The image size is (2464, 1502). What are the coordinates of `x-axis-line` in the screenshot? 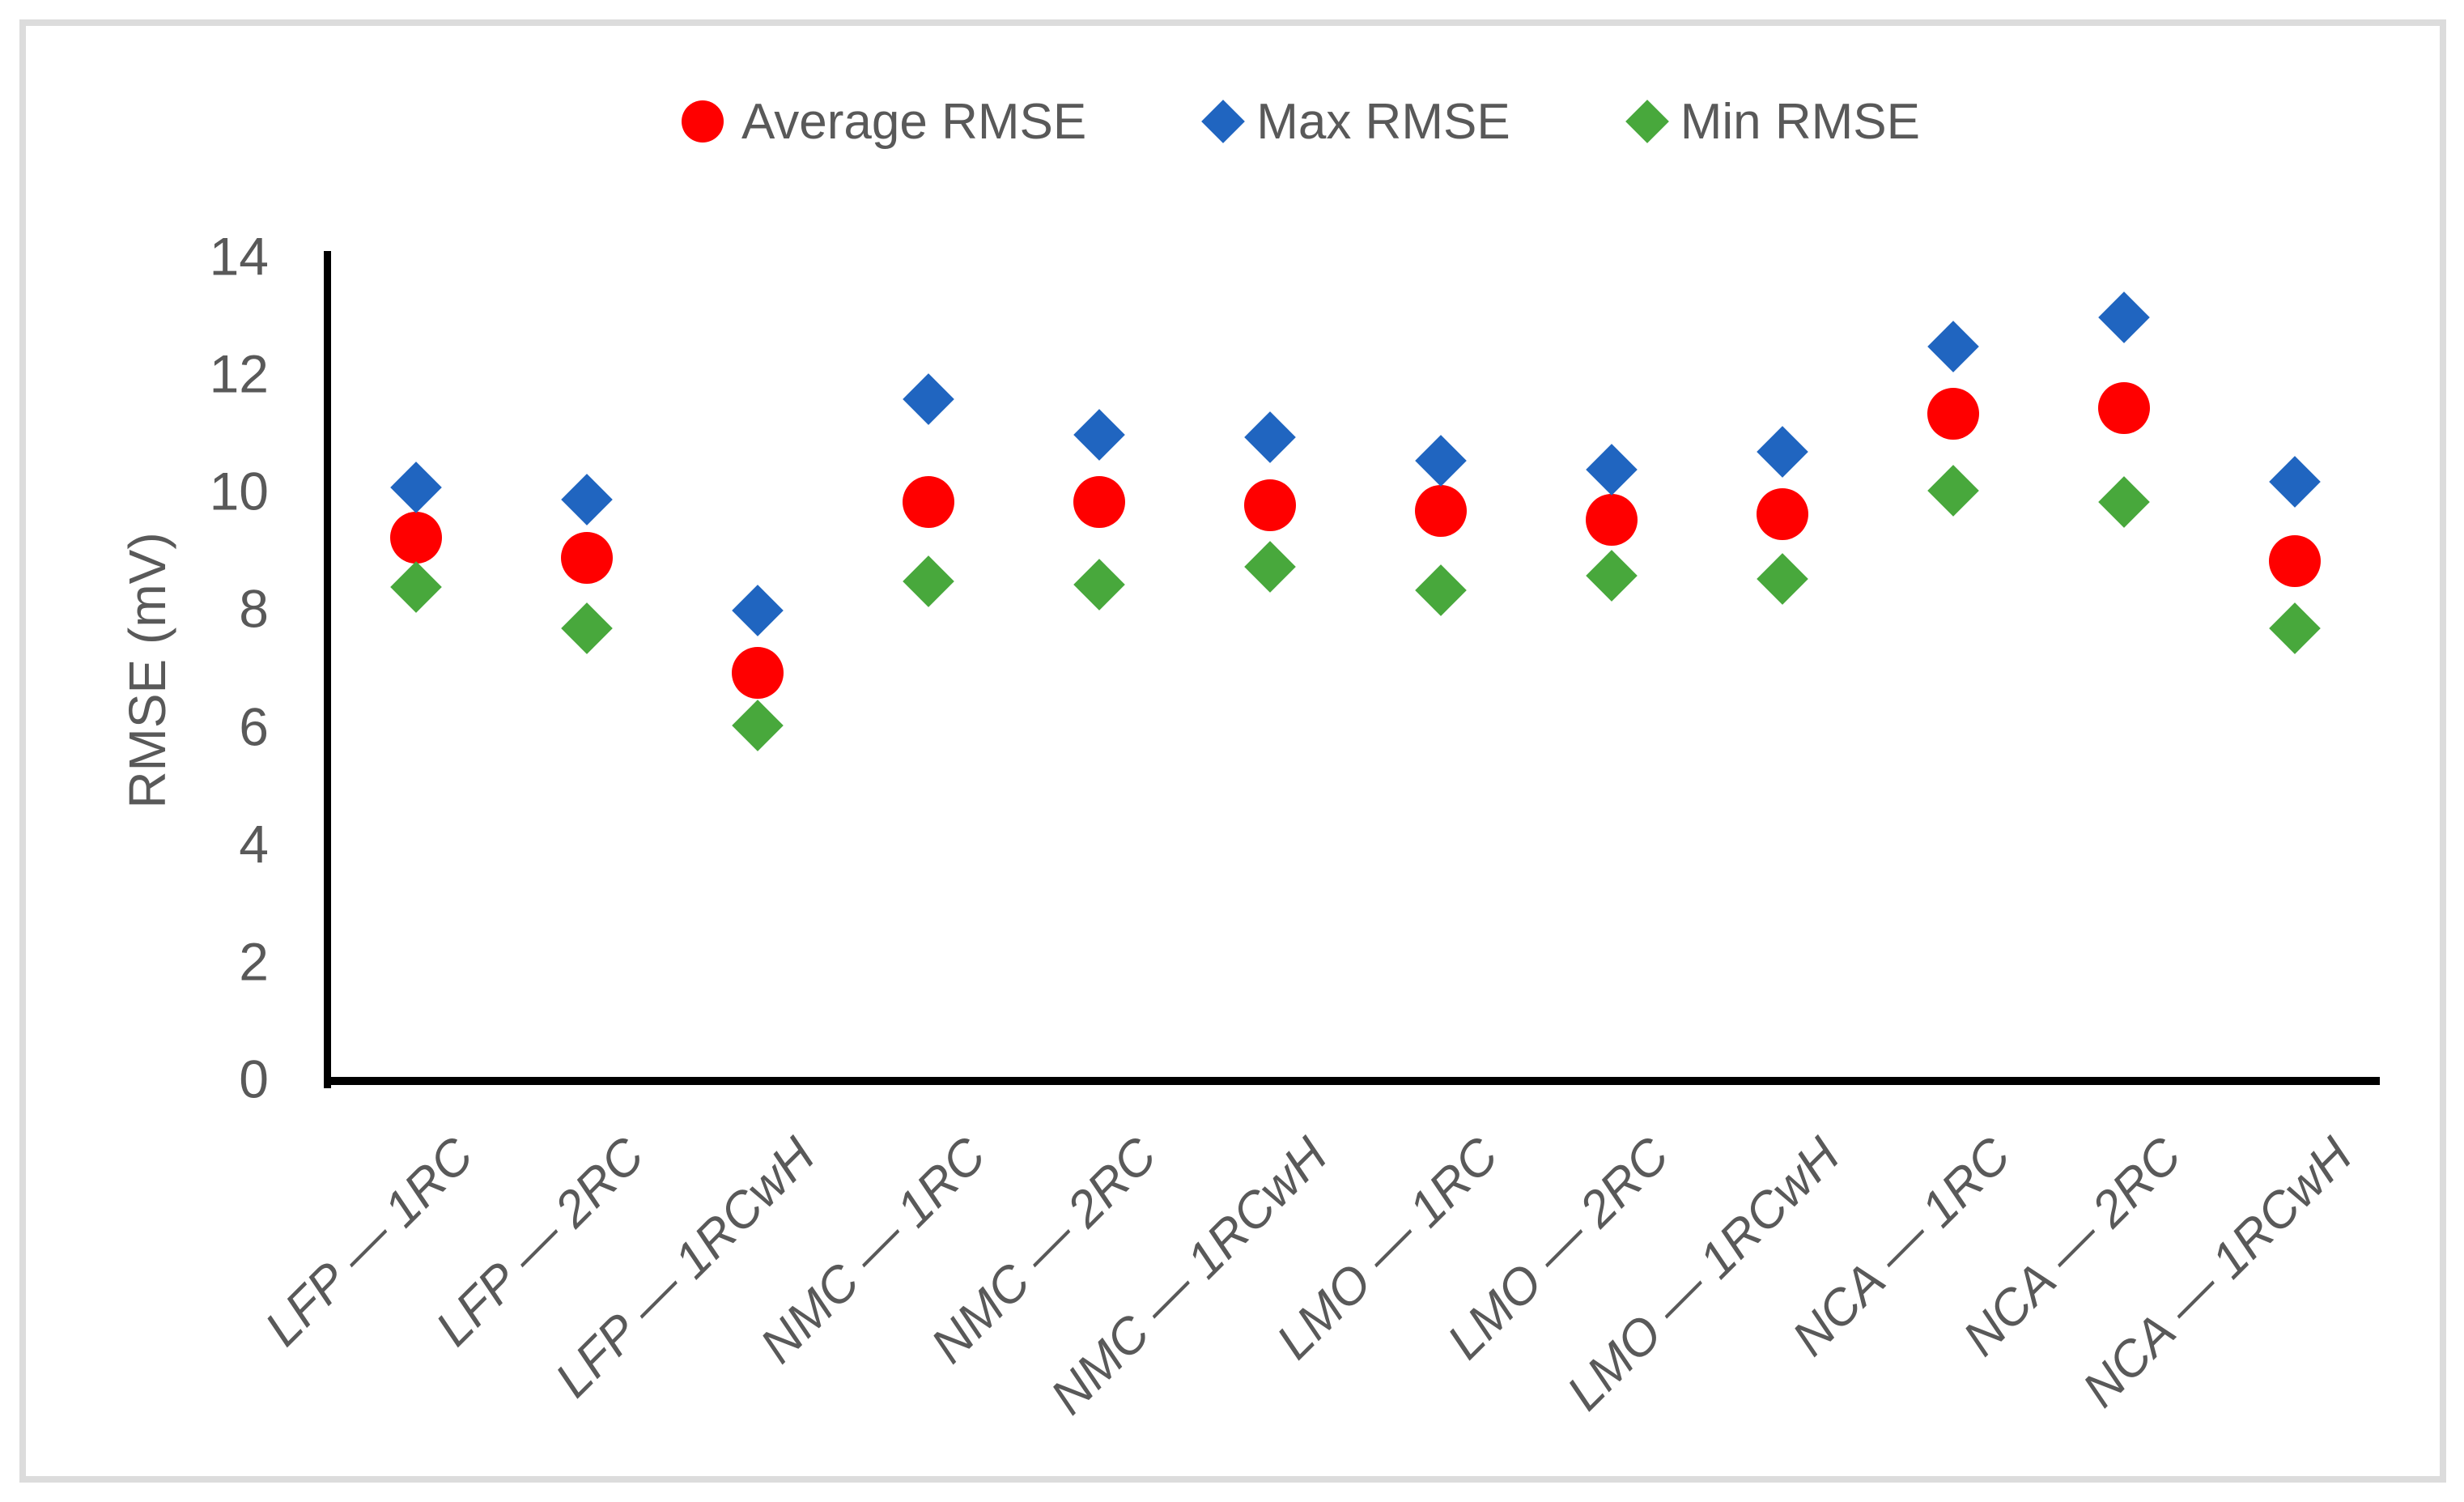 It's located at (1352, 1081).